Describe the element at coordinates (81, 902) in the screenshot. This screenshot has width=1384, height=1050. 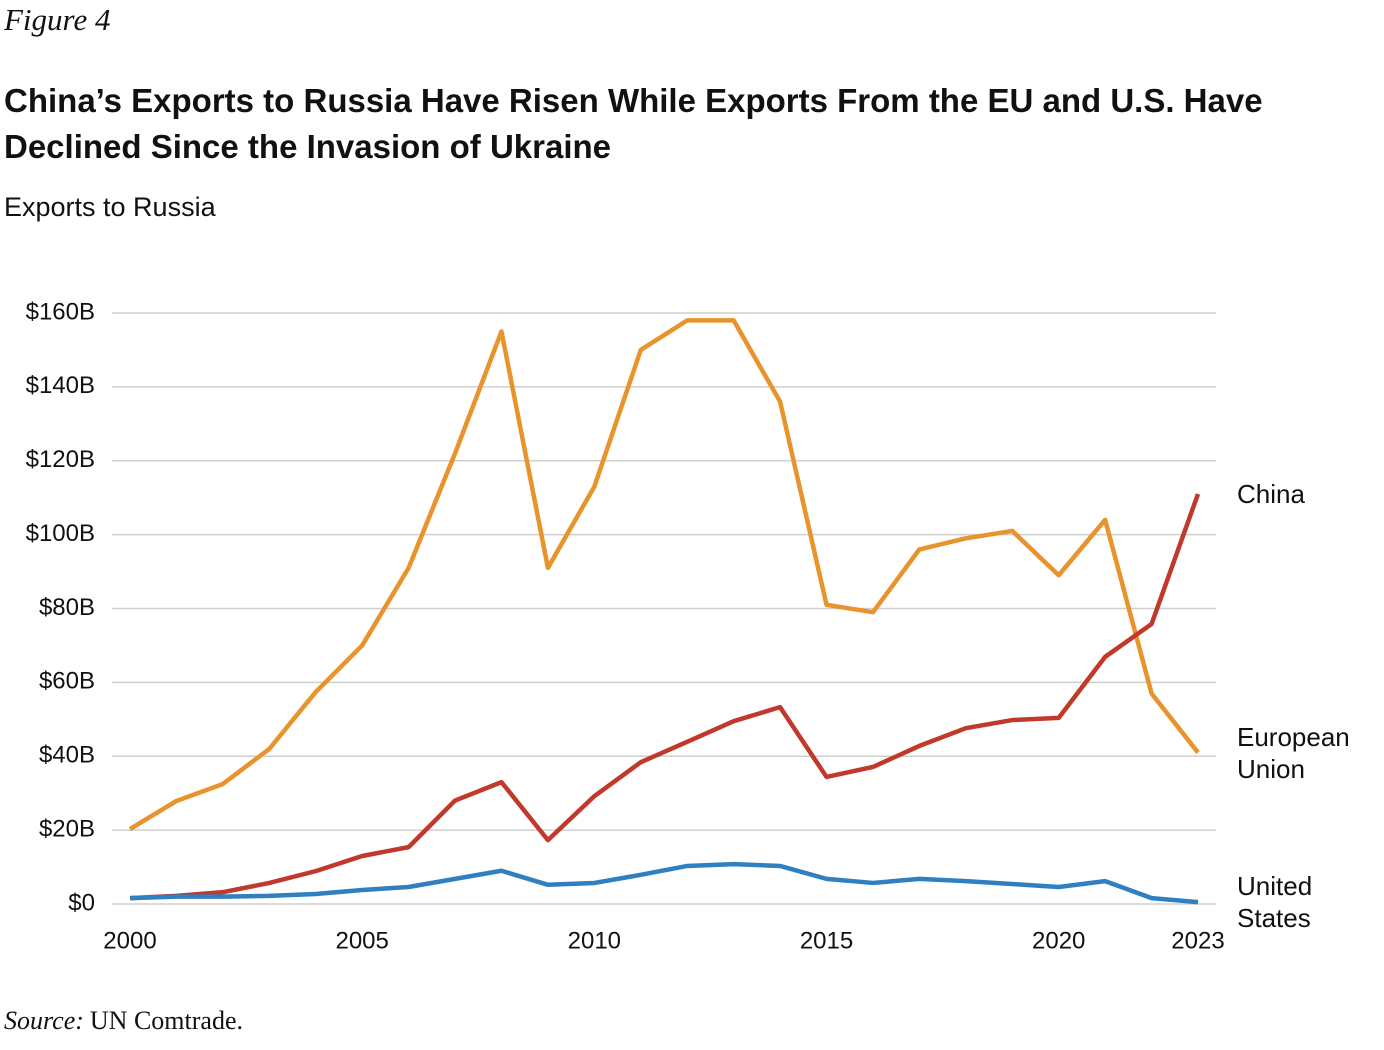
I see `y-tick-label: $0` at that location.